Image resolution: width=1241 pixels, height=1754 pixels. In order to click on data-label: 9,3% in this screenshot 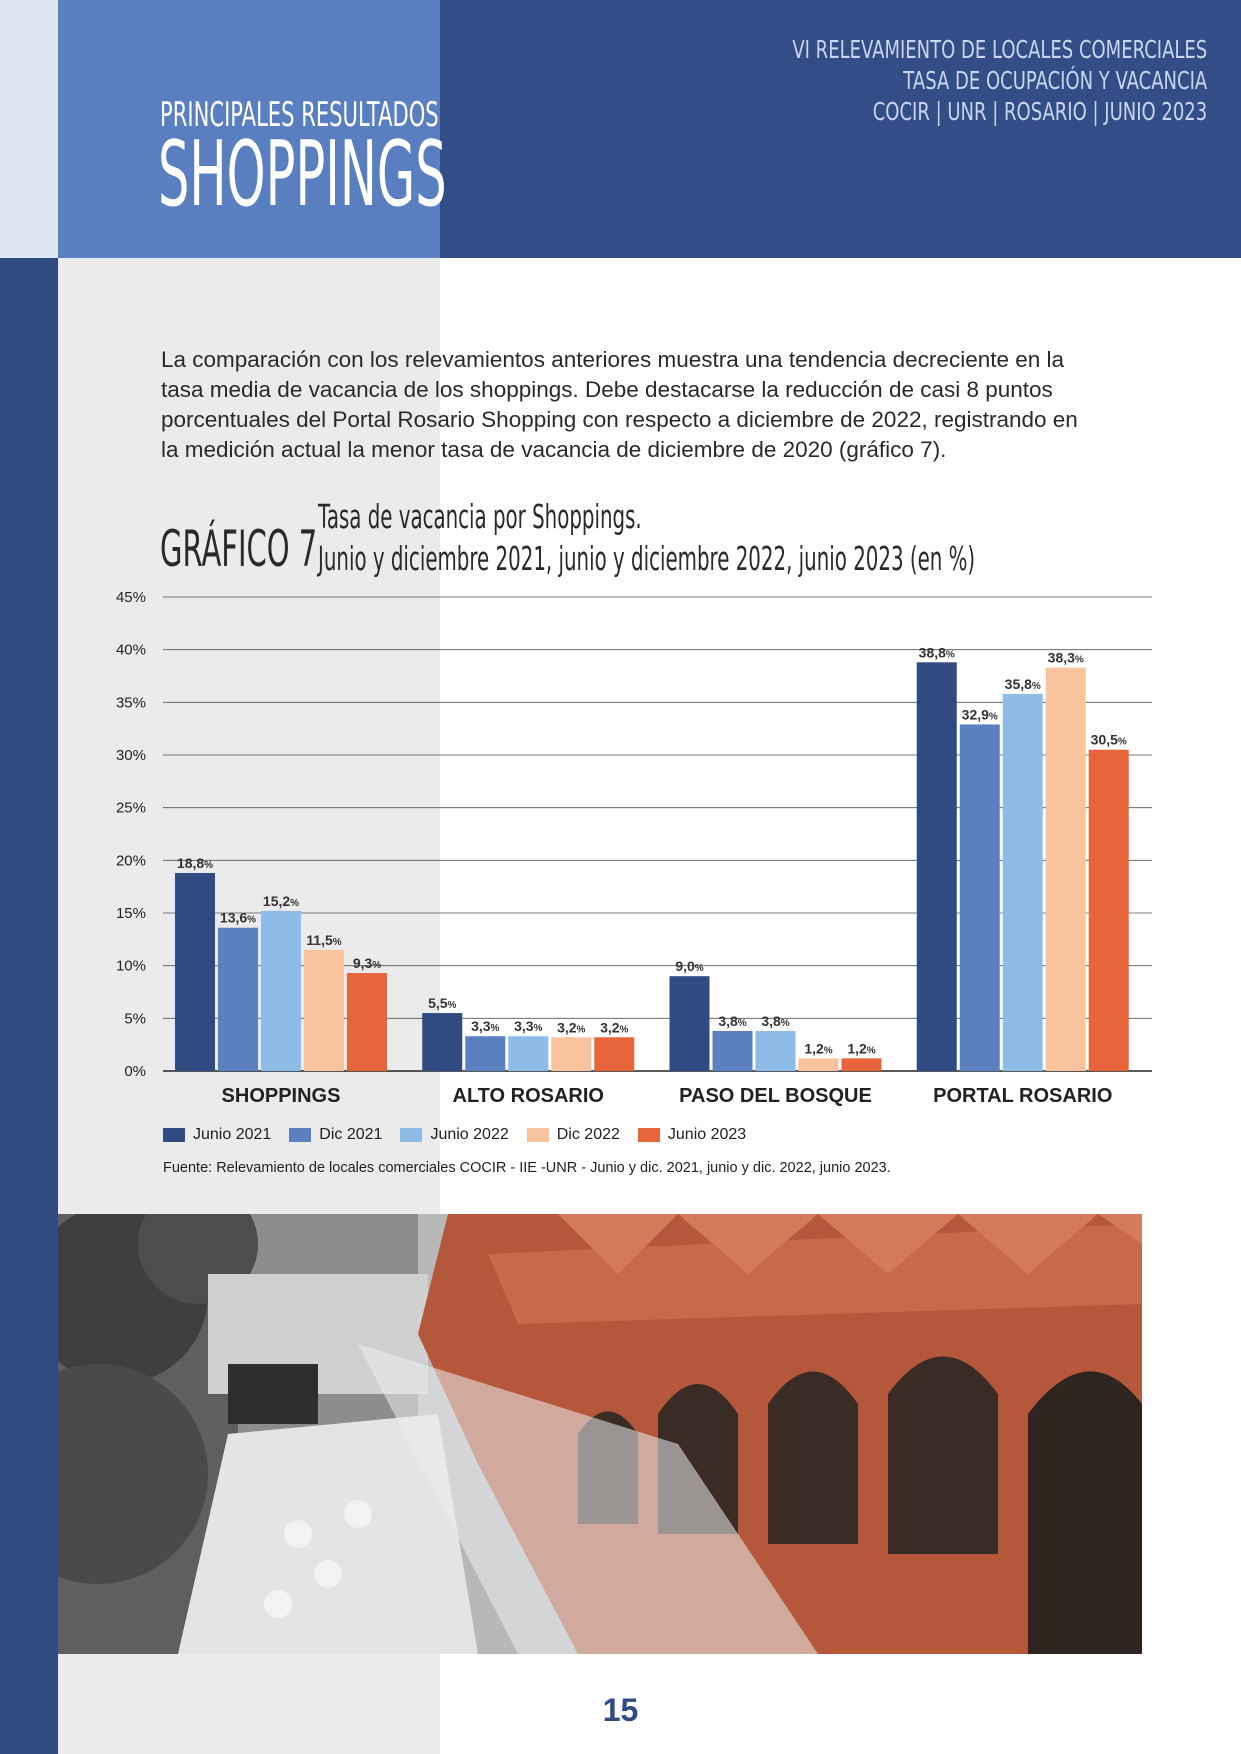, I will do `click(367, 963)`.